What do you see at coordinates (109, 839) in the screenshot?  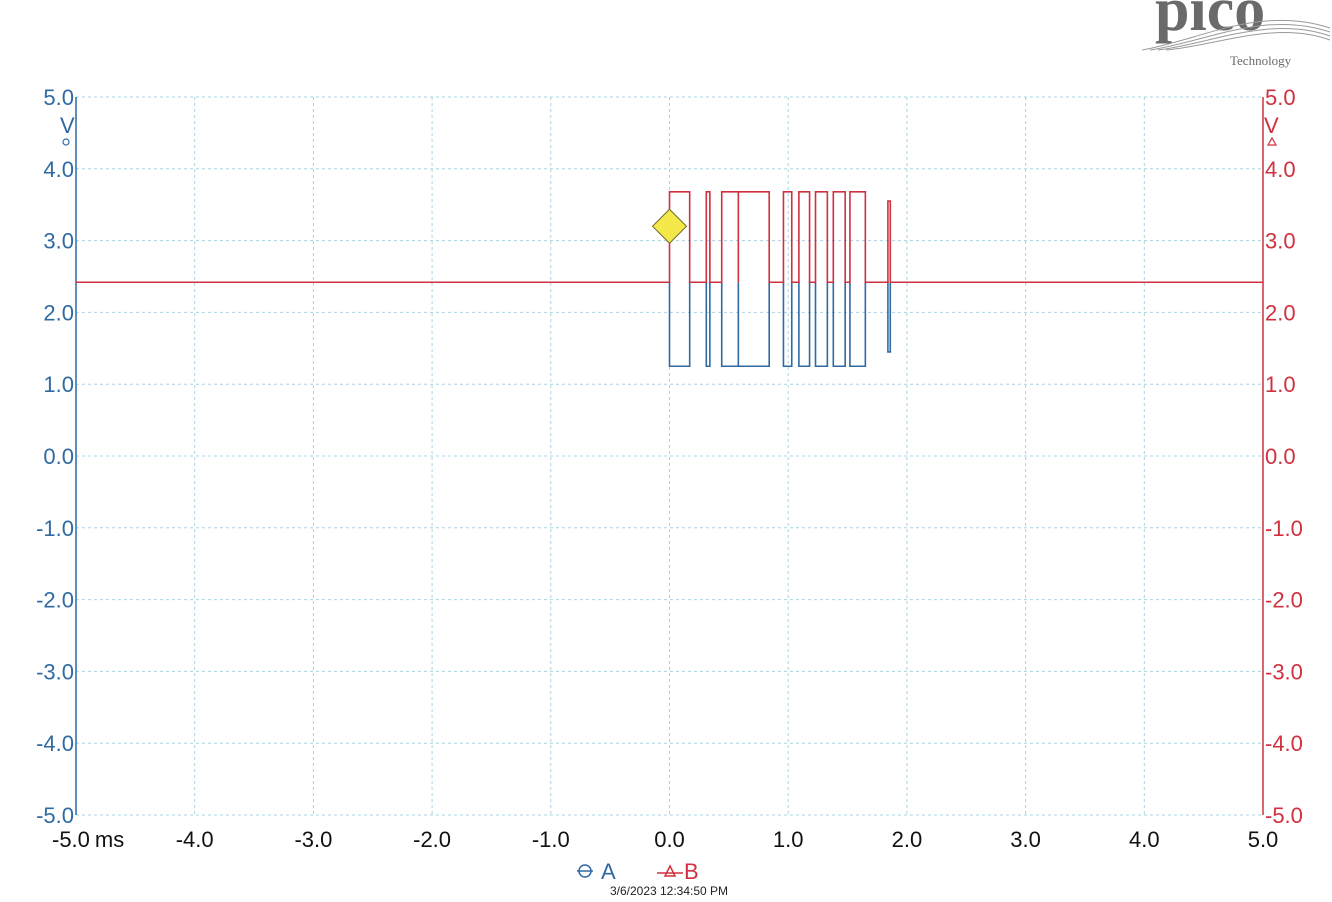 I see `x-unit-label: ms` at bounding box center [109, 839].